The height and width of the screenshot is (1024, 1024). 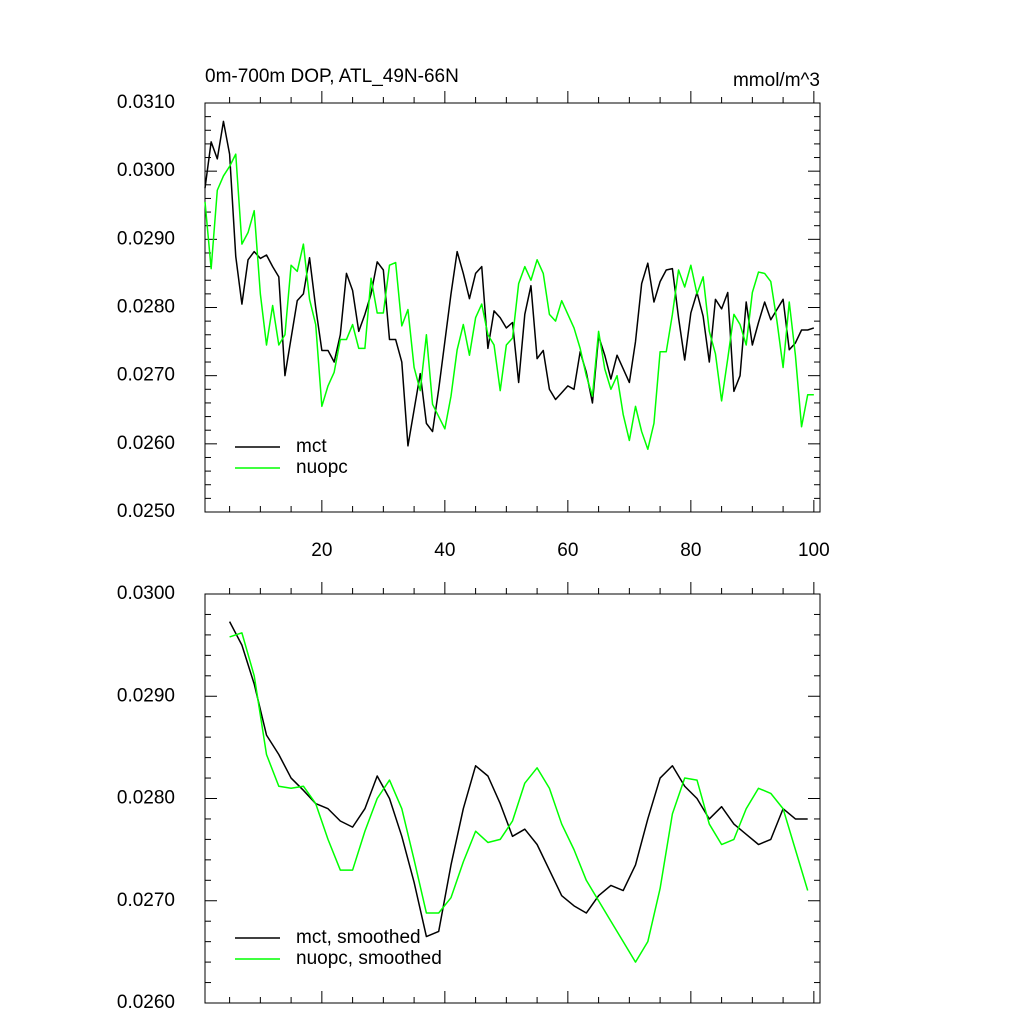 I want to click on y-tick-label: 0.0310, so click(x=146, y=102).